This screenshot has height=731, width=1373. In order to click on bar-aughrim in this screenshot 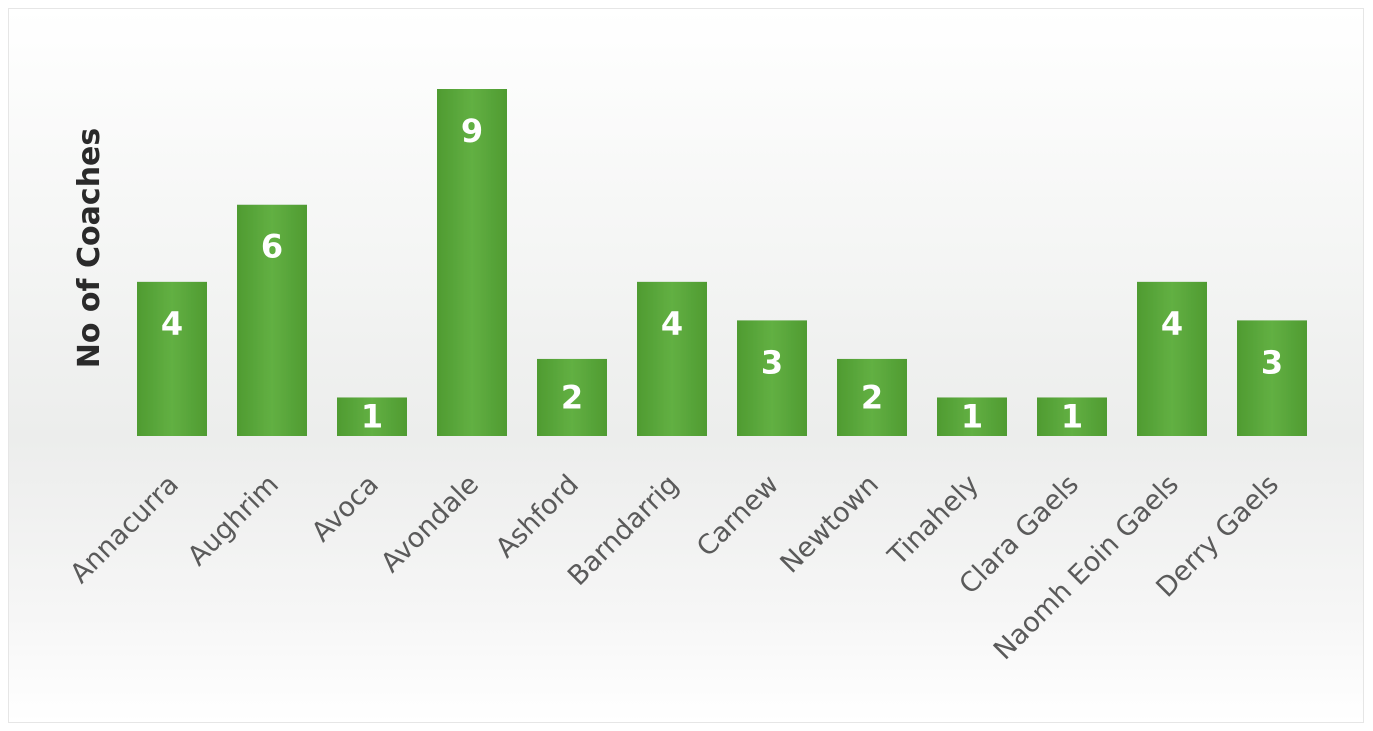, I will do `click(272, 320)`.